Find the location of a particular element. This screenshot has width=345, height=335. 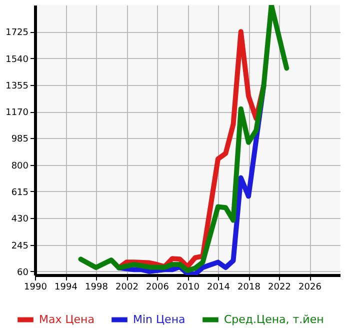

x-tick-label: 2010 is located at coordinates (188, 287).